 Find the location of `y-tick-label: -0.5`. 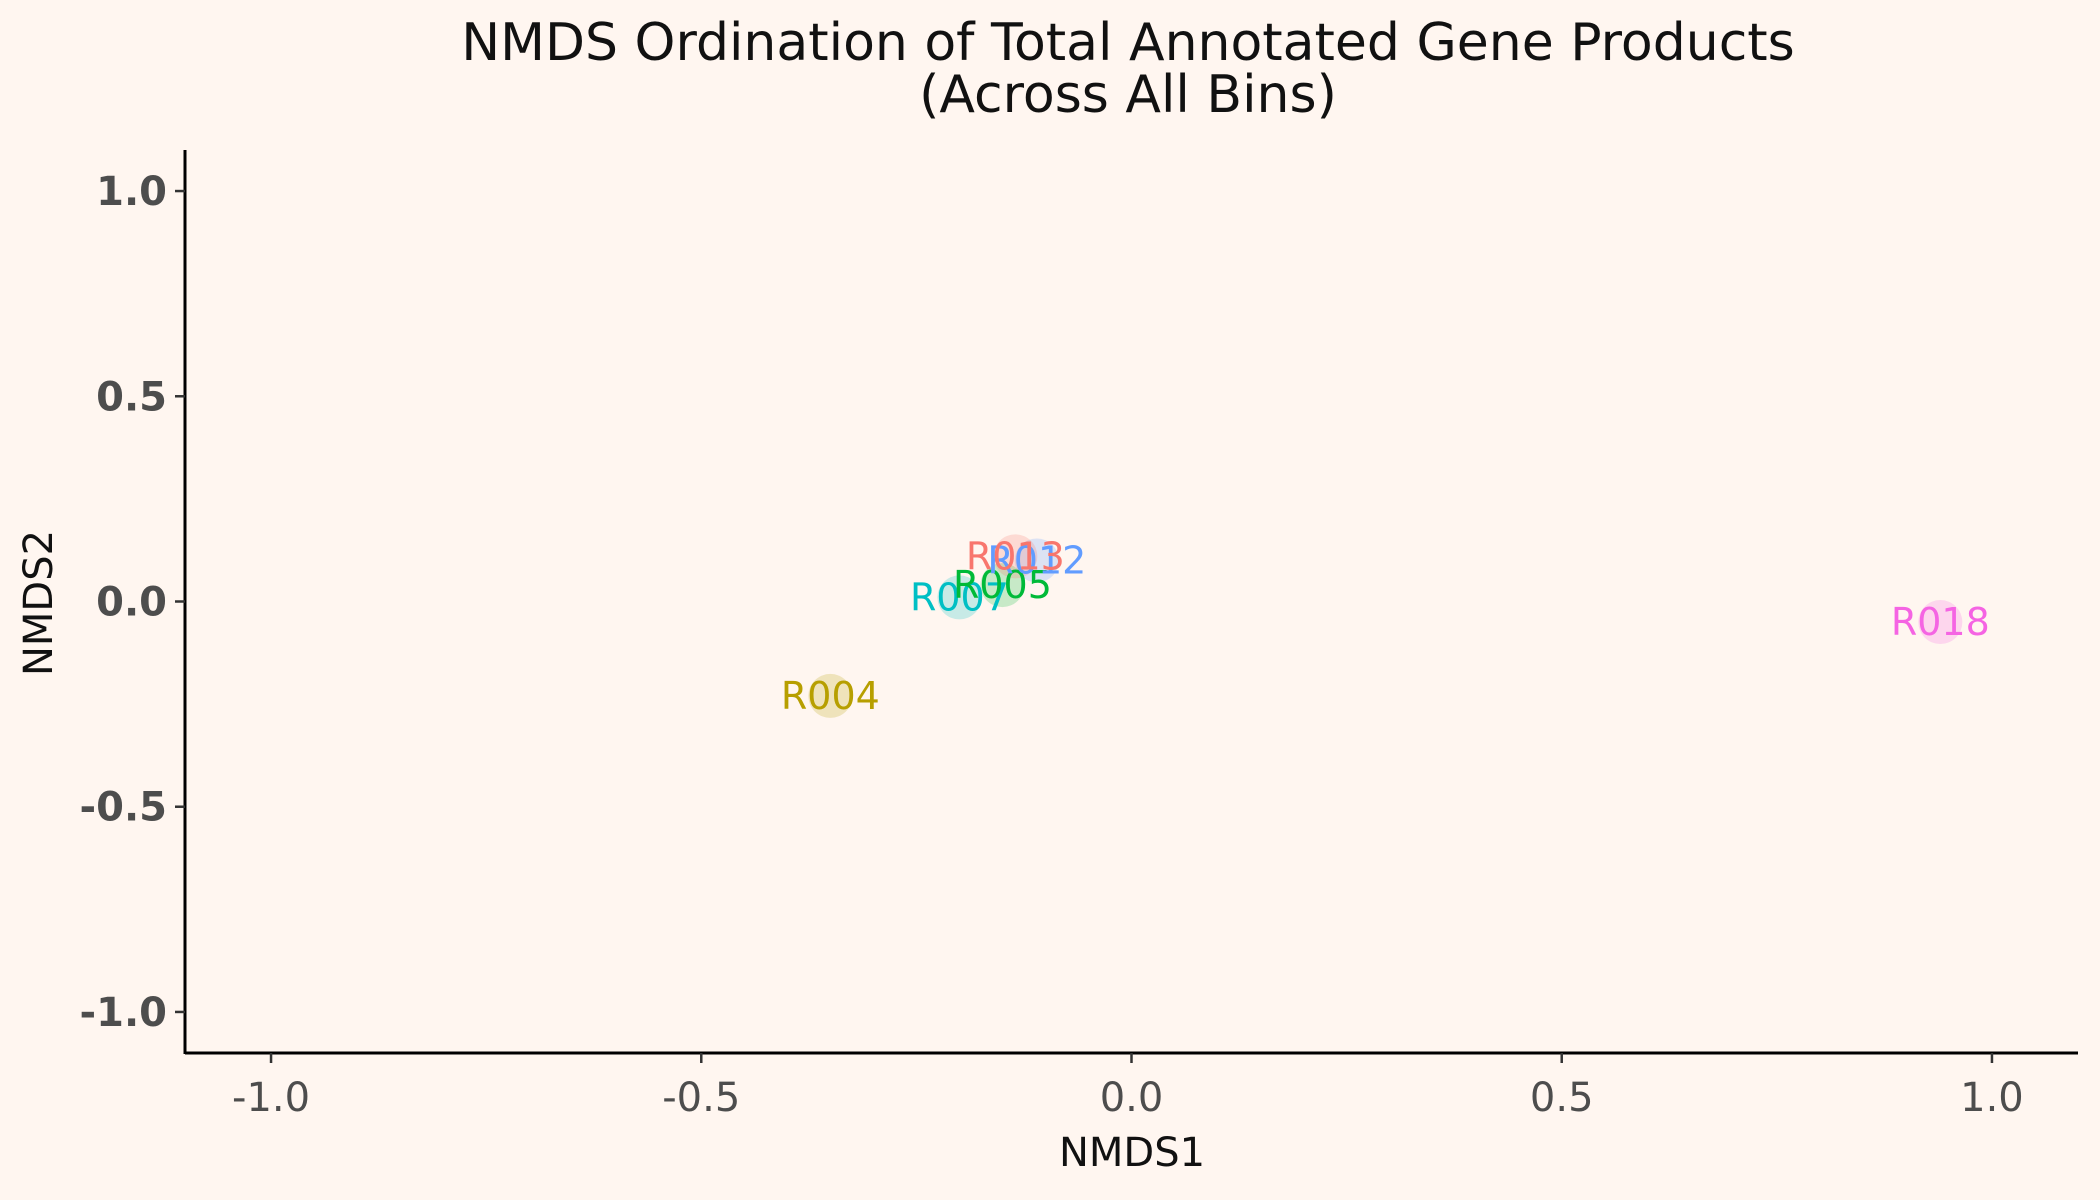

y-tick-label: -0.5 is located at coordinates (123, 808).